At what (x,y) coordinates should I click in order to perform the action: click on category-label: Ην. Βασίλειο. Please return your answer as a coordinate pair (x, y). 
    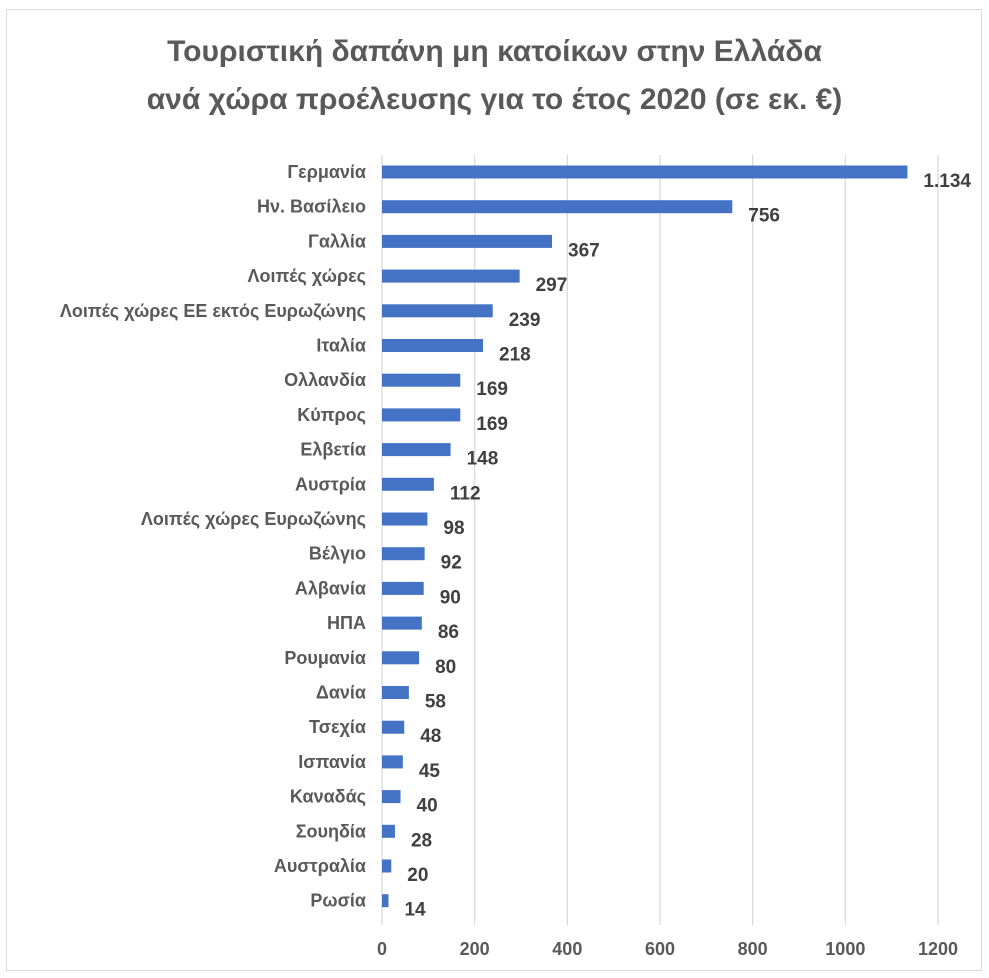
    Looking at the image, I should click on (311, 207).